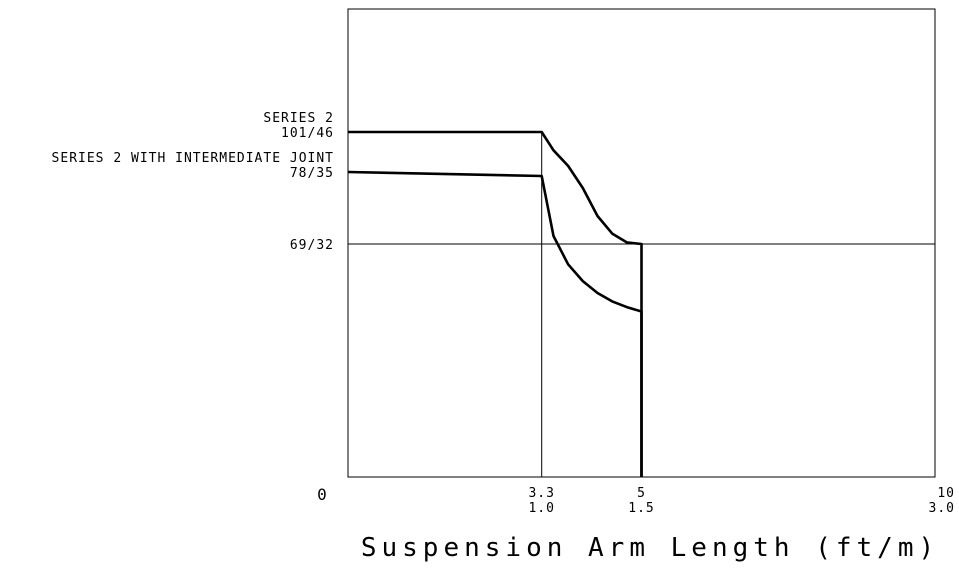  What do you see at coordinates (650, 548) in the screenshot?
I see `x-axis-title: Suspension Arm Length (ft/m)` at bounding box center [650, 548].